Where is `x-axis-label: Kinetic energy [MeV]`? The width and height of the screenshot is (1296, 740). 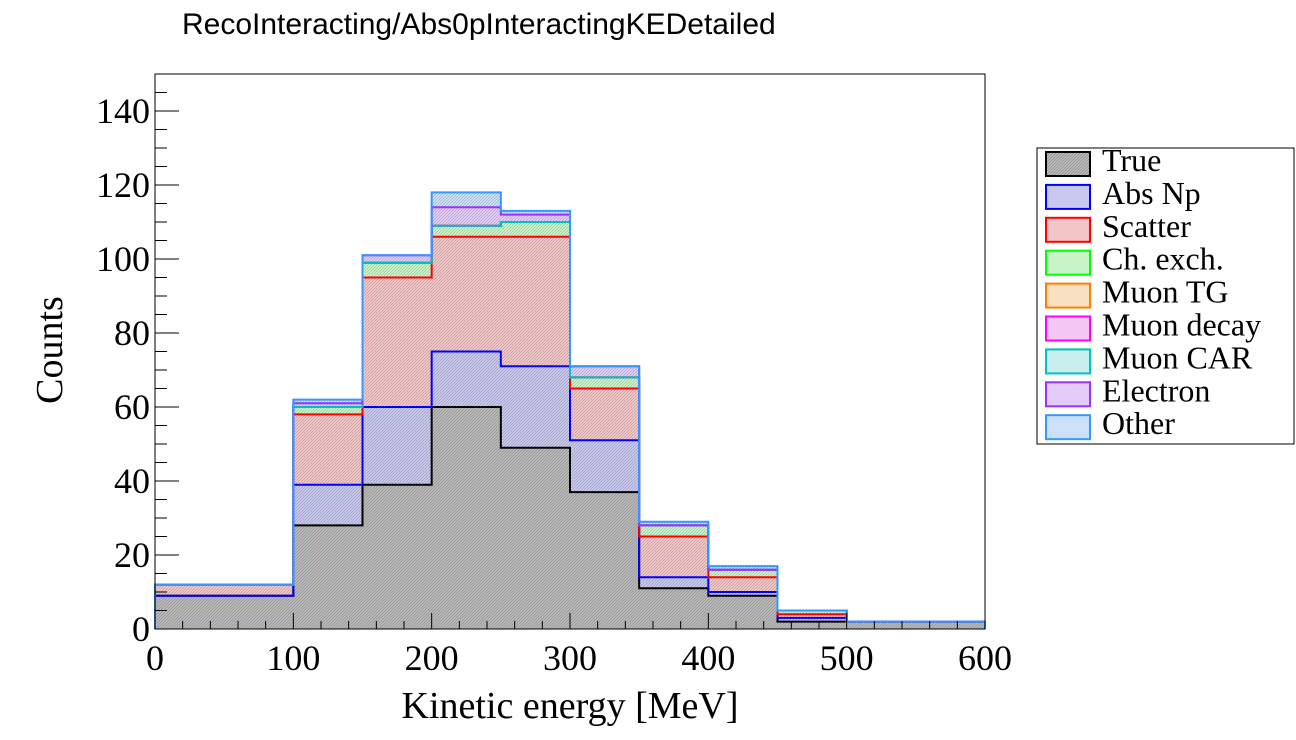
x-axis-label: Kinetic energy [MeV] is located at coordinates (570, 706).